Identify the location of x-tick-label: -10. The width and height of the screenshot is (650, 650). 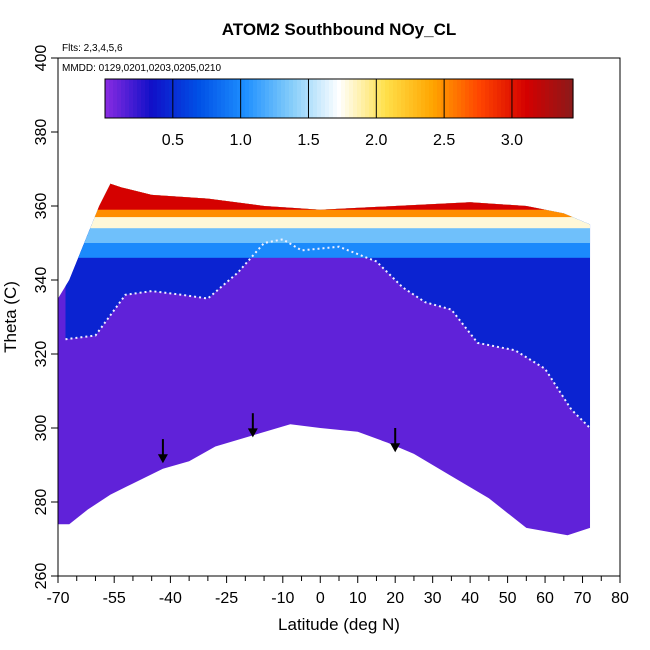
(282, 598).